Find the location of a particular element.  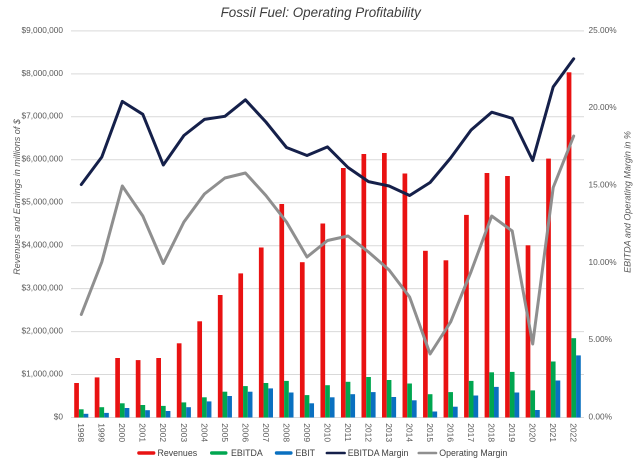

svg-text: Revenues is located at coordinates (178, 453).